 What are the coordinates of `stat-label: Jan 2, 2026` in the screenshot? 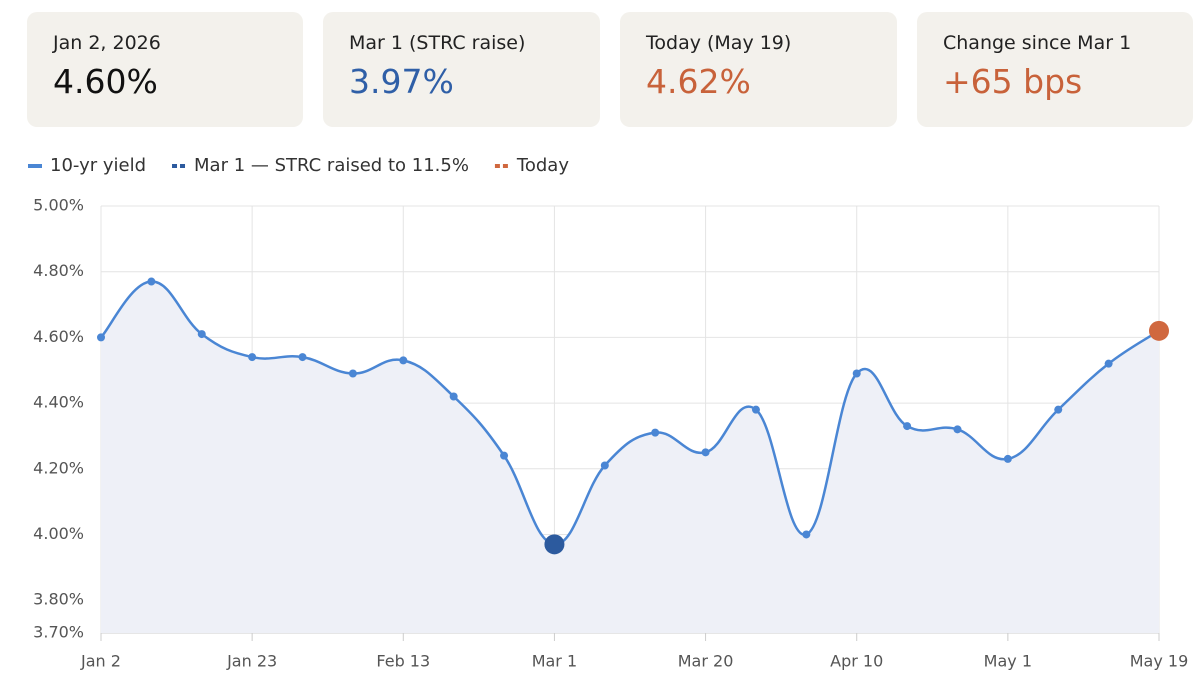 It's located at (107, 43).